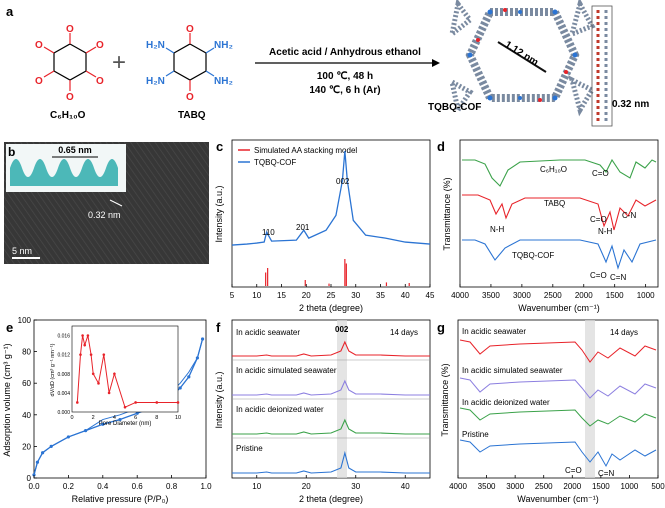  What do you see at coordinates (553, 169) in the screenshot?
I see `d-label-c6h10o: C₆H₁₀O` at bounding box center [553, 169].